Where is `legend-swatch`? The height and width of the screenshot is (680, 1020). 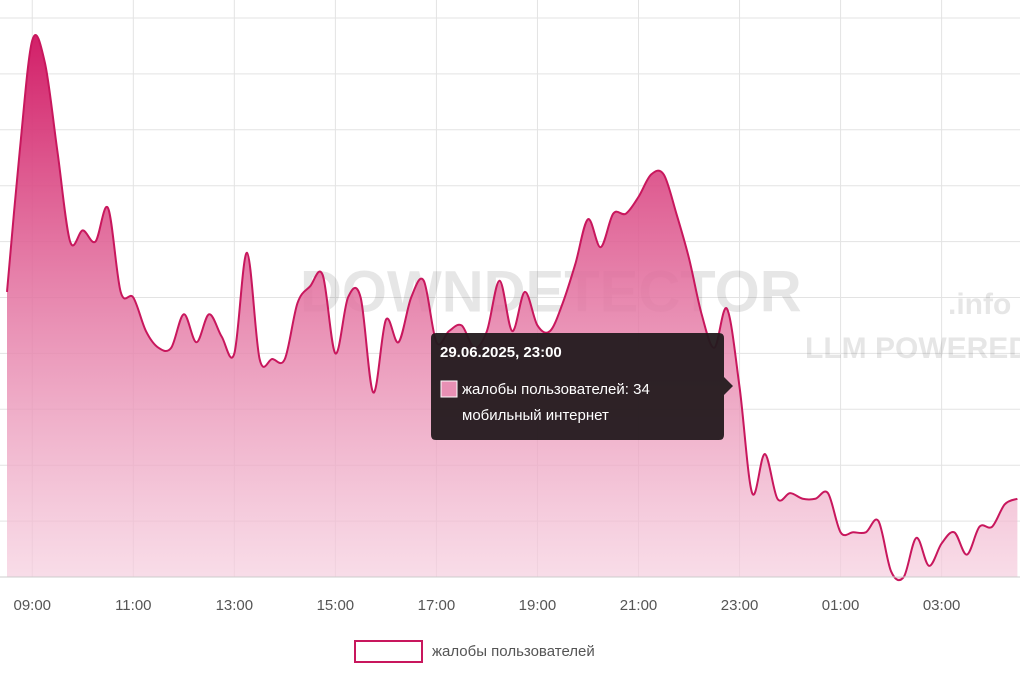 legend-swatch is located at coordinates (388, 651).